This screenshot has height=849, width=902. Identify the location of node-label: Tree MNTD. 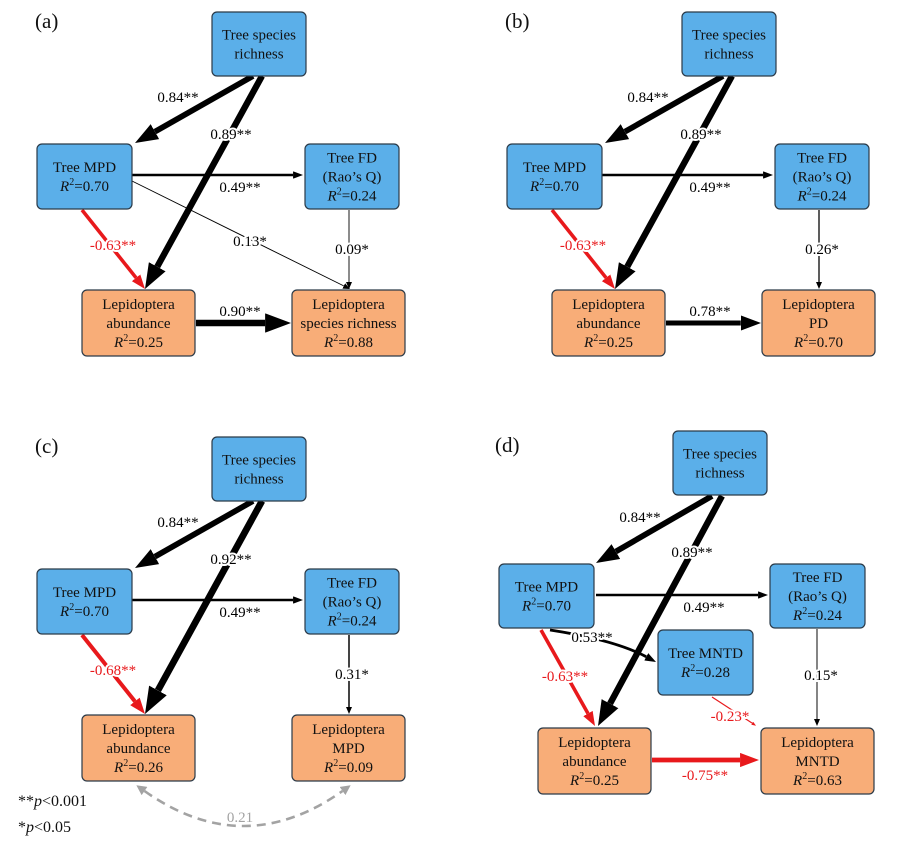
(705, 654).